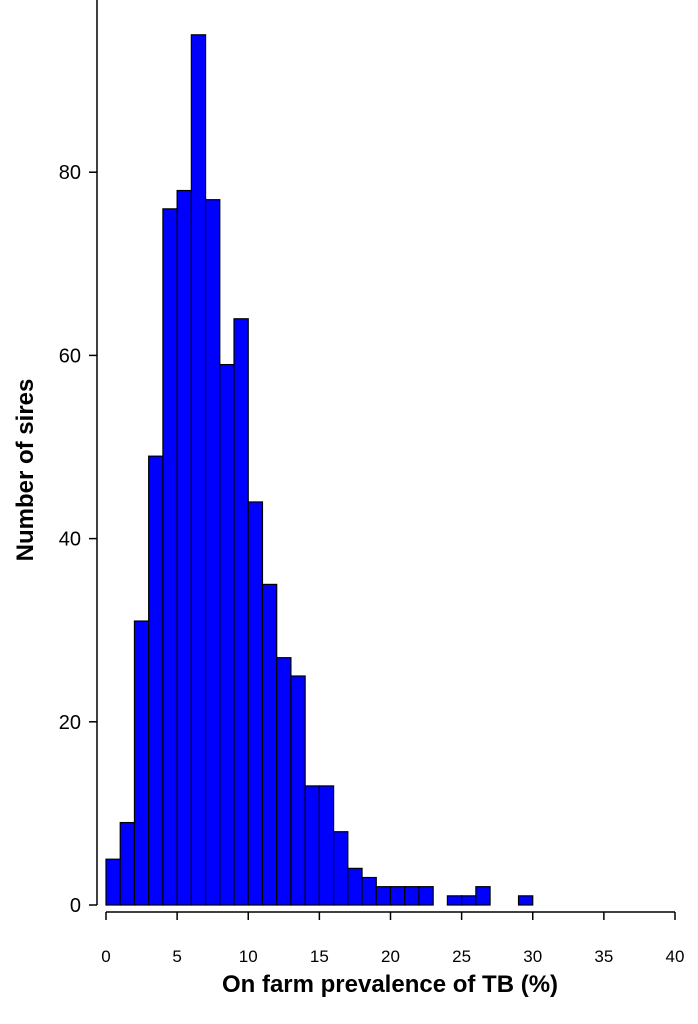  I want to click on y-tick-label: 0, so click(75, 906).